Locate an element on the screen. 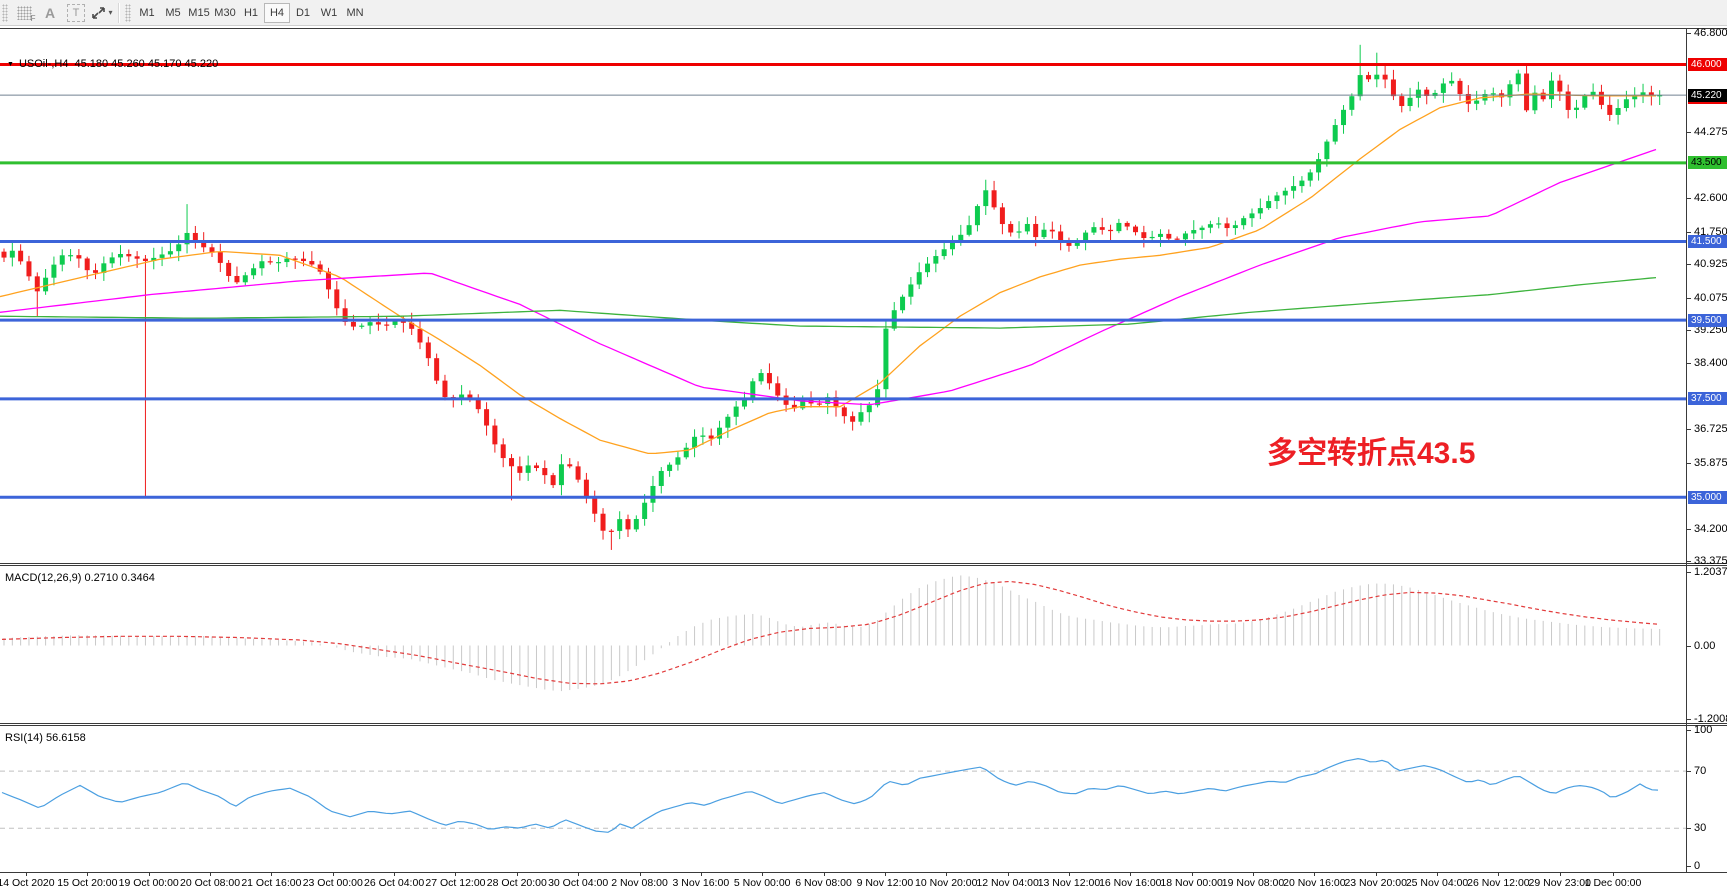 Image resolution: width=1727 pixels, height=892 pixels. rsi-panel-bottom-border is located at coordinates (863, 872).